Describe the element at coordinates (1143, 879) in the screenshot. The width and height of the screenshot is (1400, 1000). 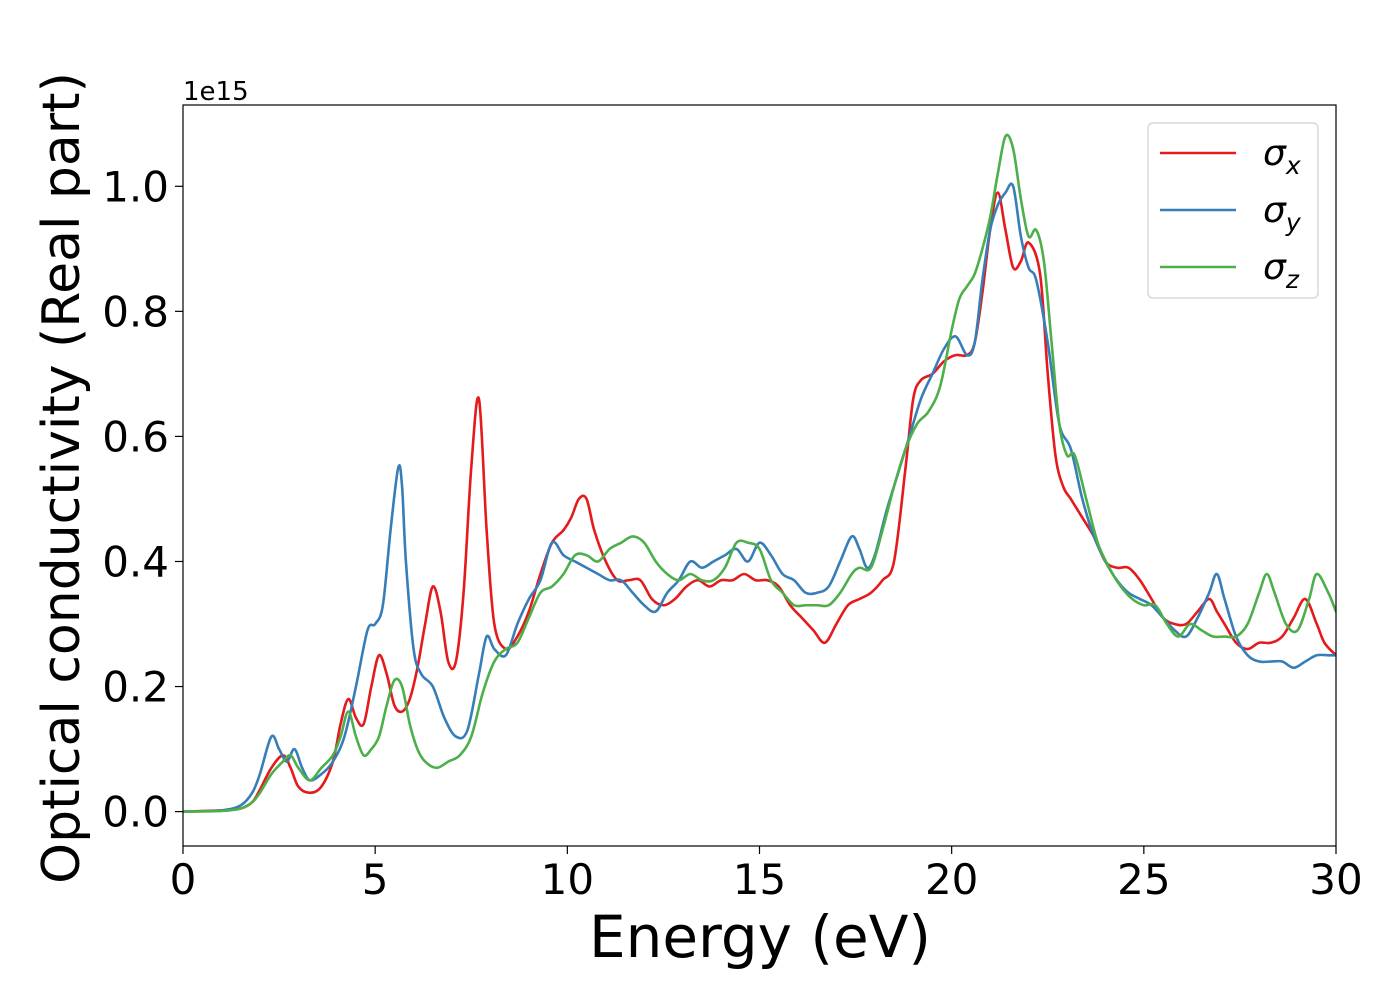
I see `x-tick-label: 25` at that location.